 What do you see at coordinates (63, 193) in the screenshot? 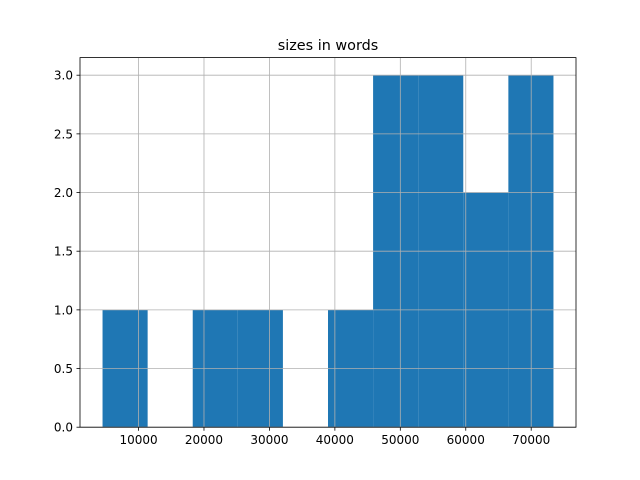
I see `y-tick-label: 2.0` at bounding box center [63, 193].